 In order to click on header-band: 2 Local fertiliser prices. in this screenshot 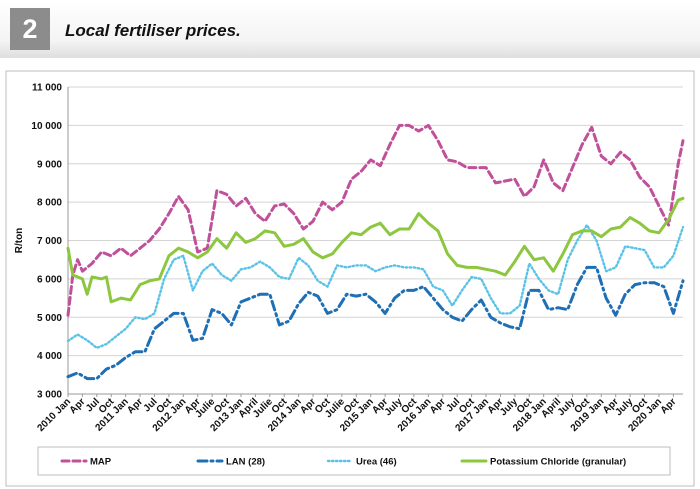, I will do `click(350, 29)`.